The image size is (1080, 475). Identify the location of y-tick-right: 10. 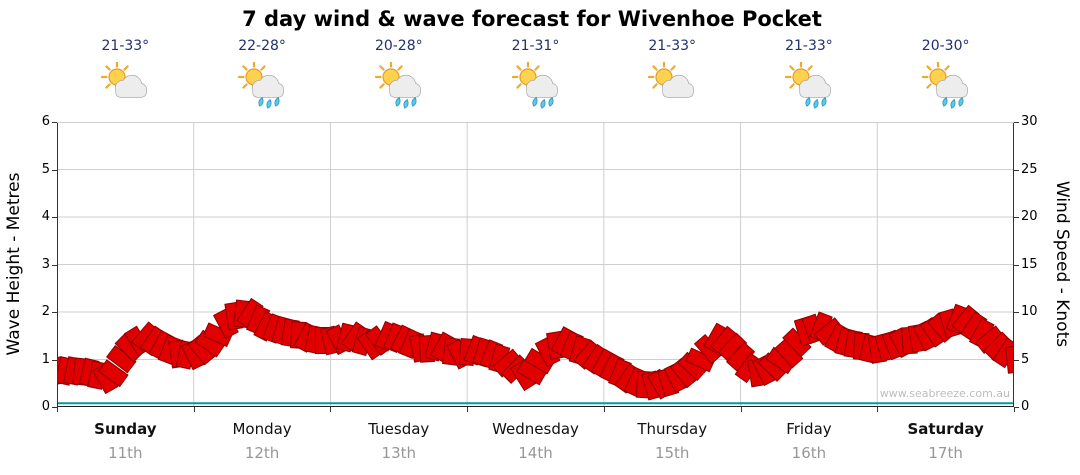
(1029, 311).